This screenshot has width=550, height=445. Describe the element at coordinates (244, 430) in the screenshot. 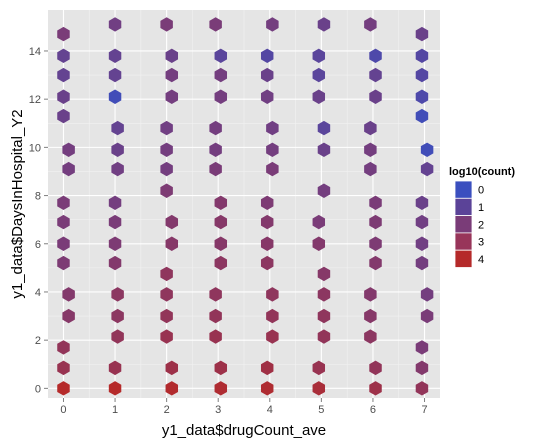

I see `x-axis-title: y1_data$drugCount_ave` at that location.